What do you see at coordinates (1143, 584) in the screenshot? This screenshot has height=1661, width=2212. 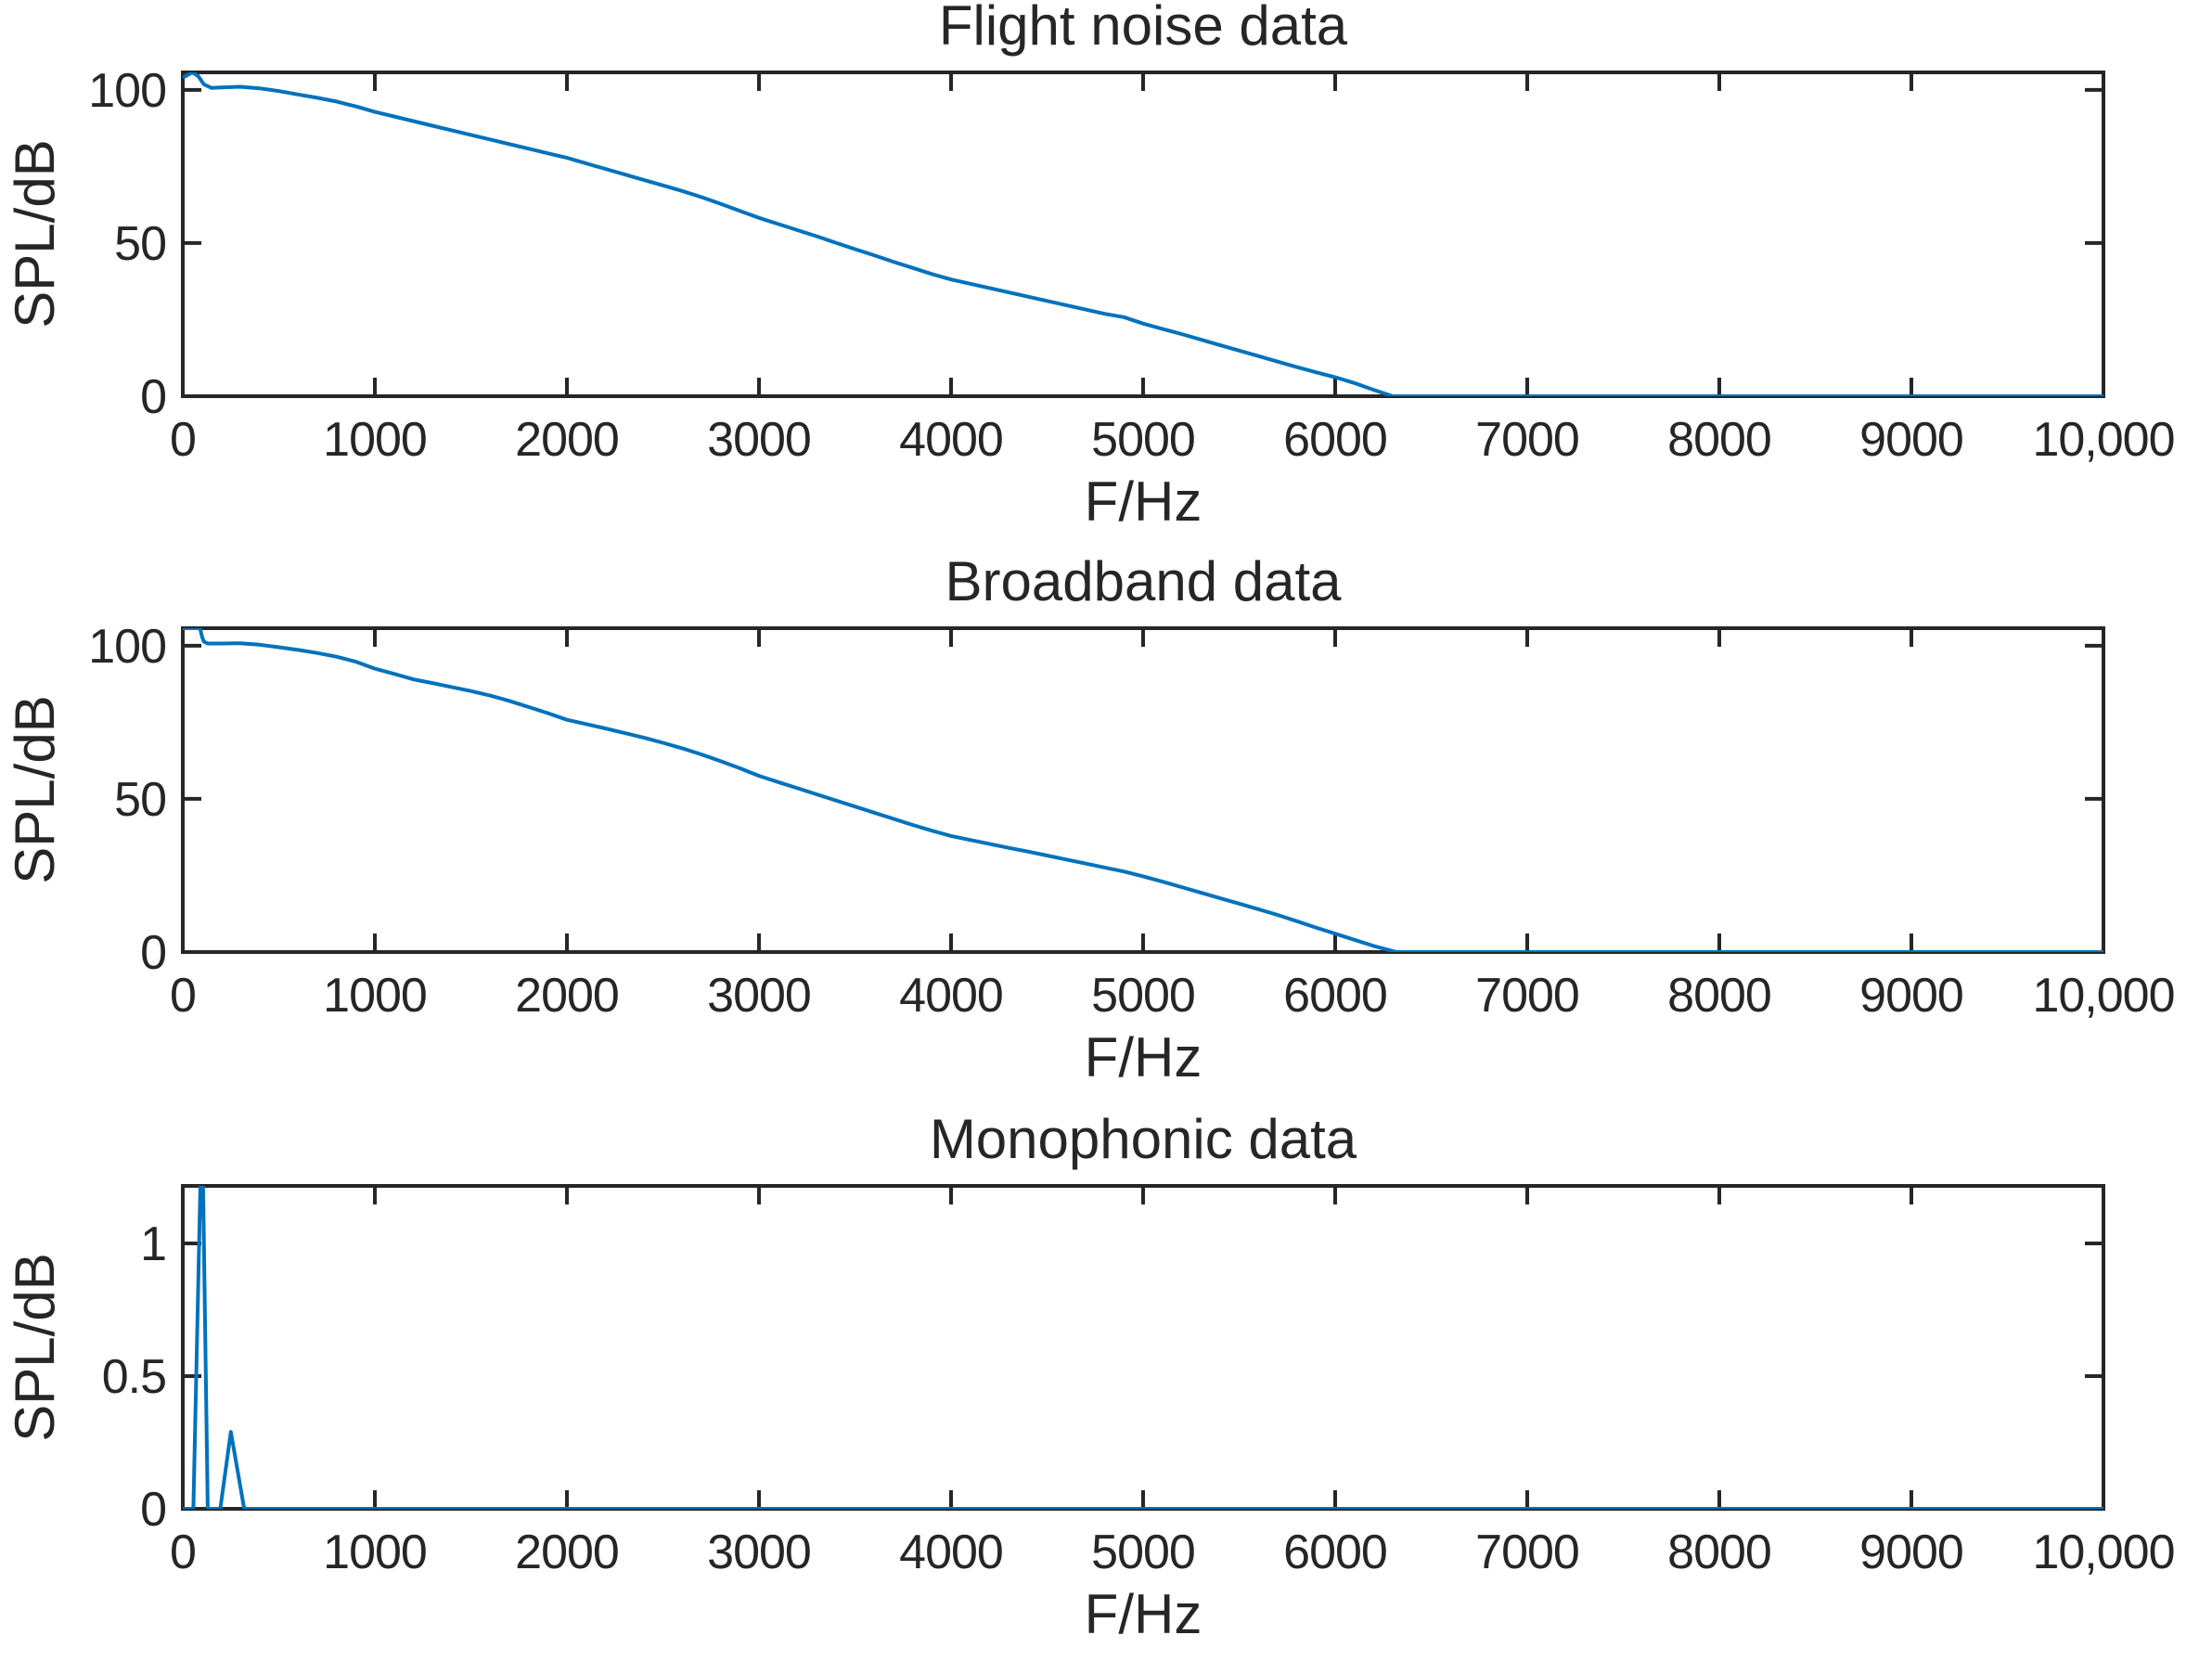 I see `plot-title: Broadband data` at bounding box center [1143, 584].